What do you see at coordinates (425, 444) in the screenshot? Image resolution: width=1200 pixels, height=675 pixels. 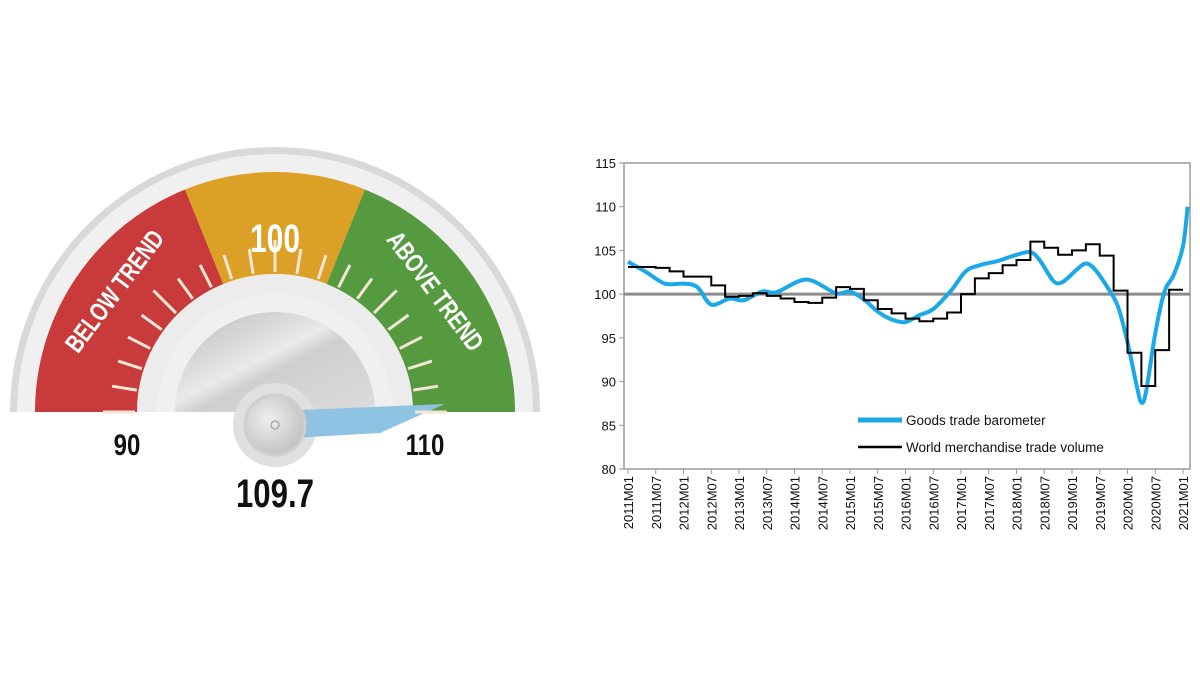 I see `gauge-max-label: 110` at bounding box center [425, 444].